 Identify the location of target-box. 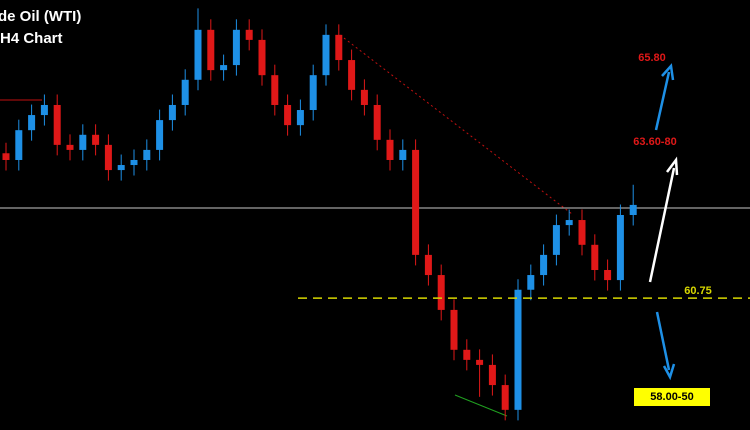
(672, 397).